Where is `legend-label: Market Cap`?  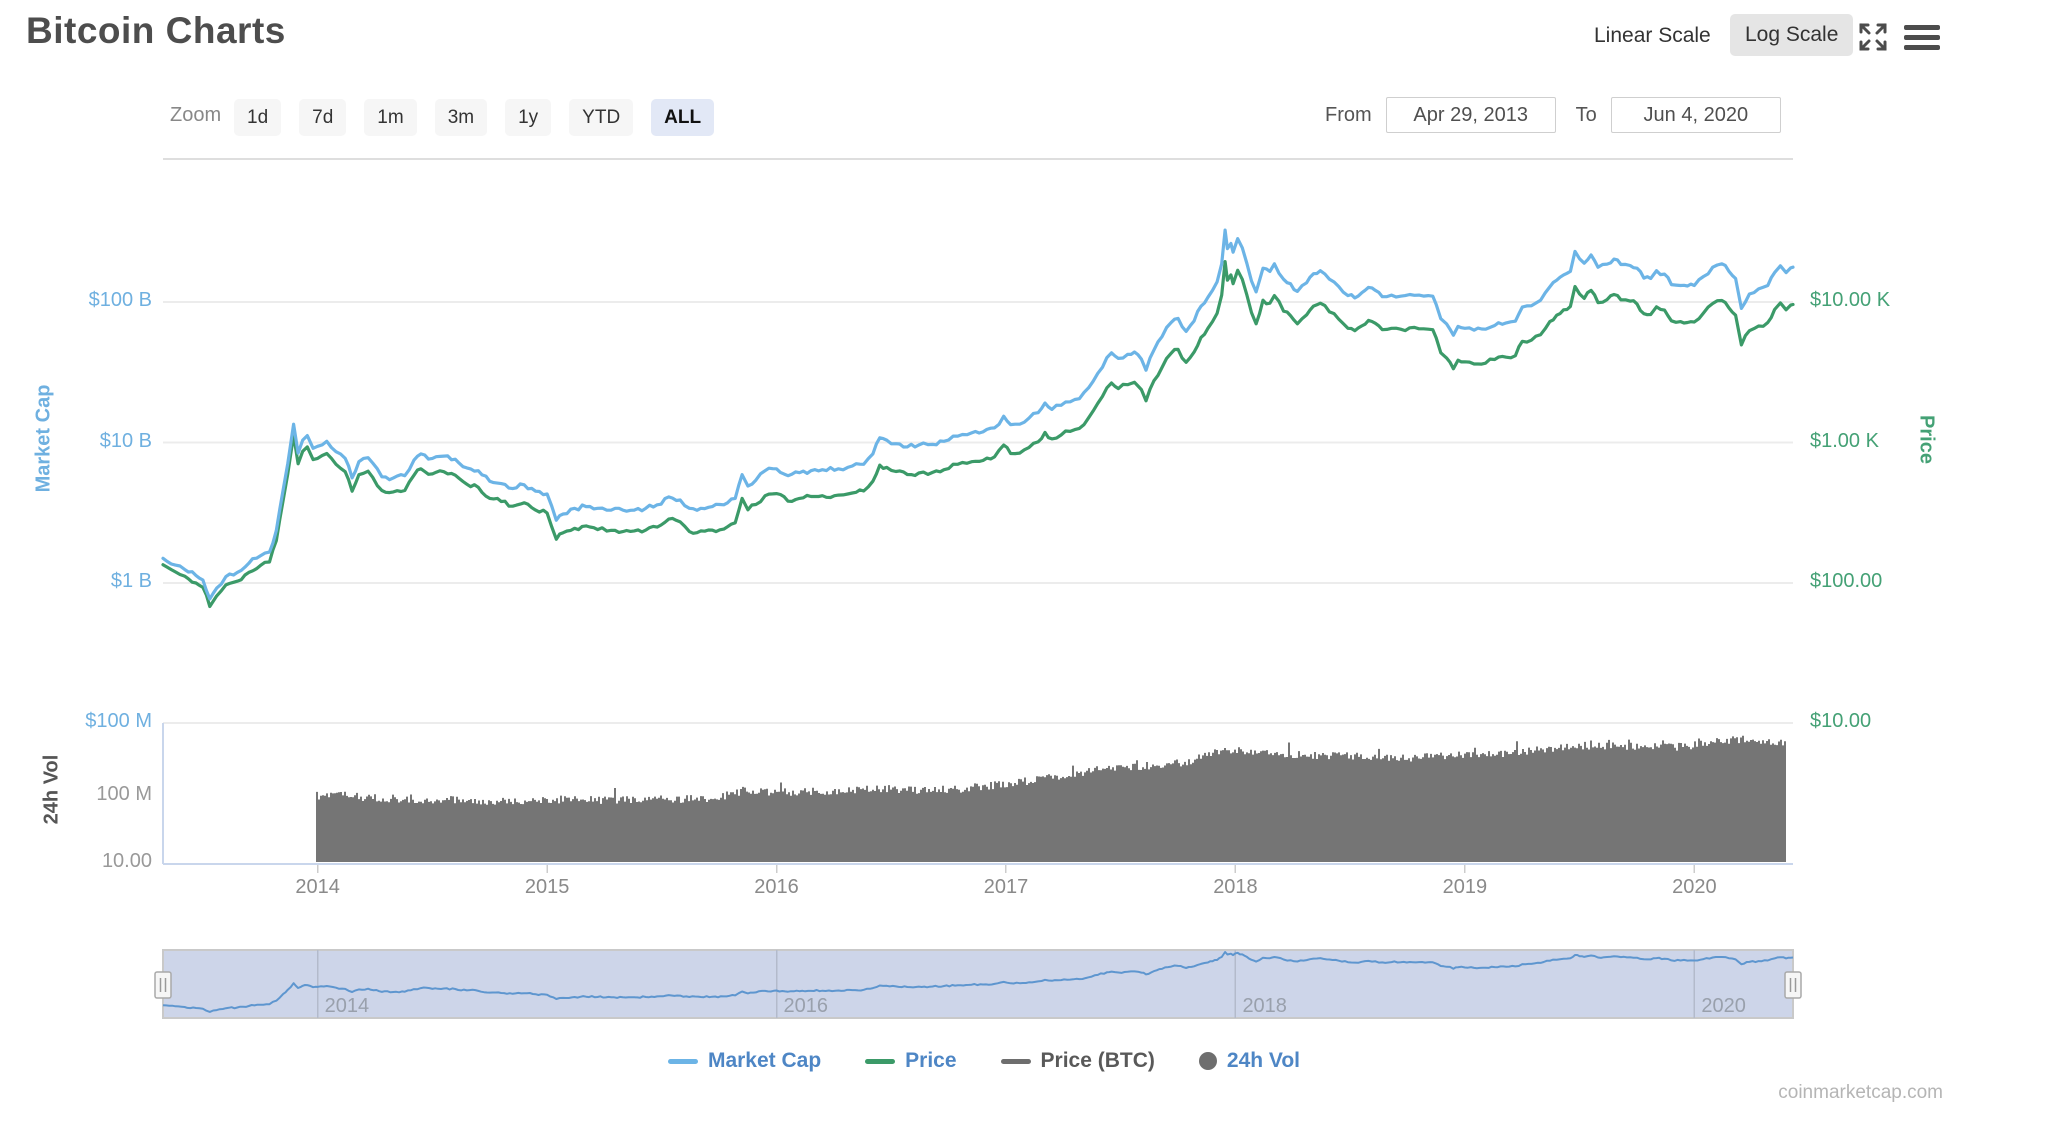 legend-label: Market Cap is located at coordinates (764, 1060).